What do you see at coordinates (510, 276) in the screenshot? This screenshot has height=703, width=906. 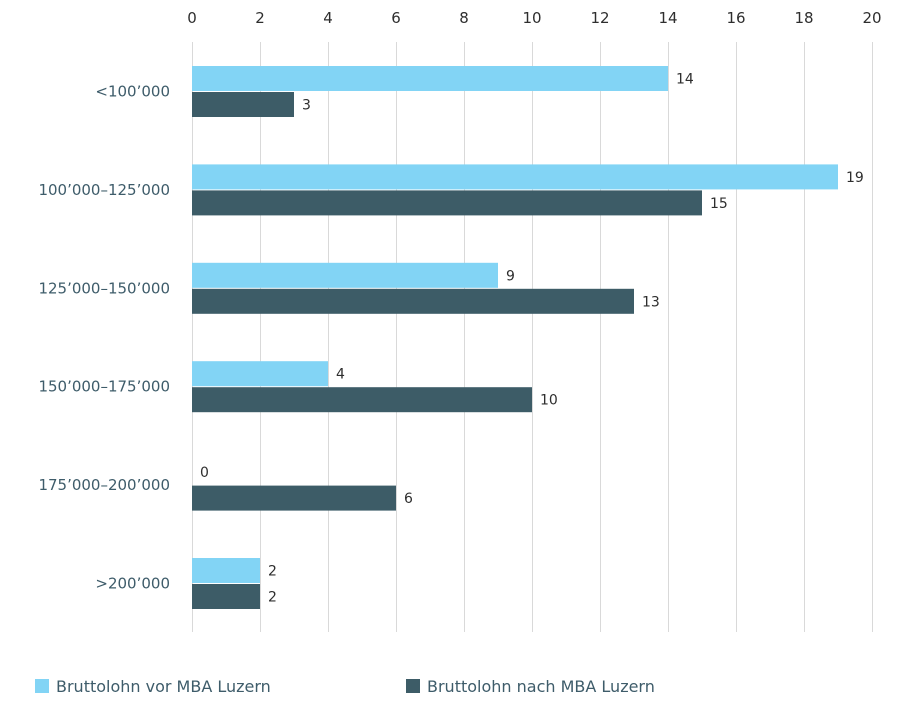 I see `data-label-vor-2: 9` at bounding box center [510, 276].